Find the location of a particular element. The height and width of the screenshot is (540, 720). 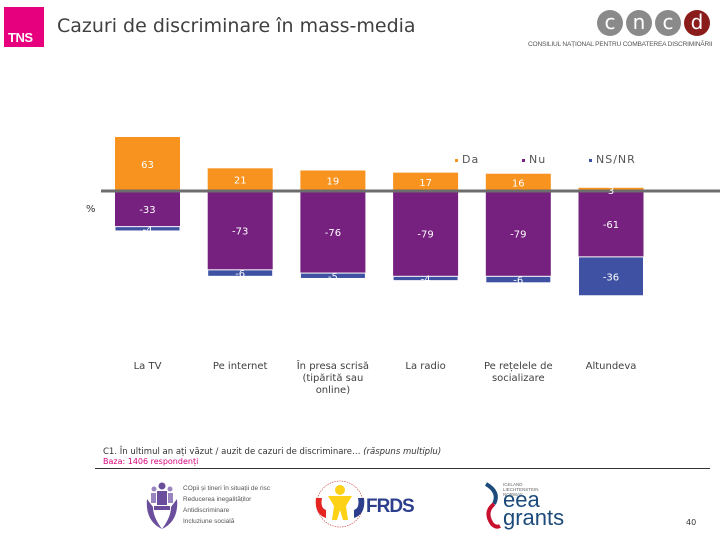

cncd-letter: n is located at coordinates (639, 23).